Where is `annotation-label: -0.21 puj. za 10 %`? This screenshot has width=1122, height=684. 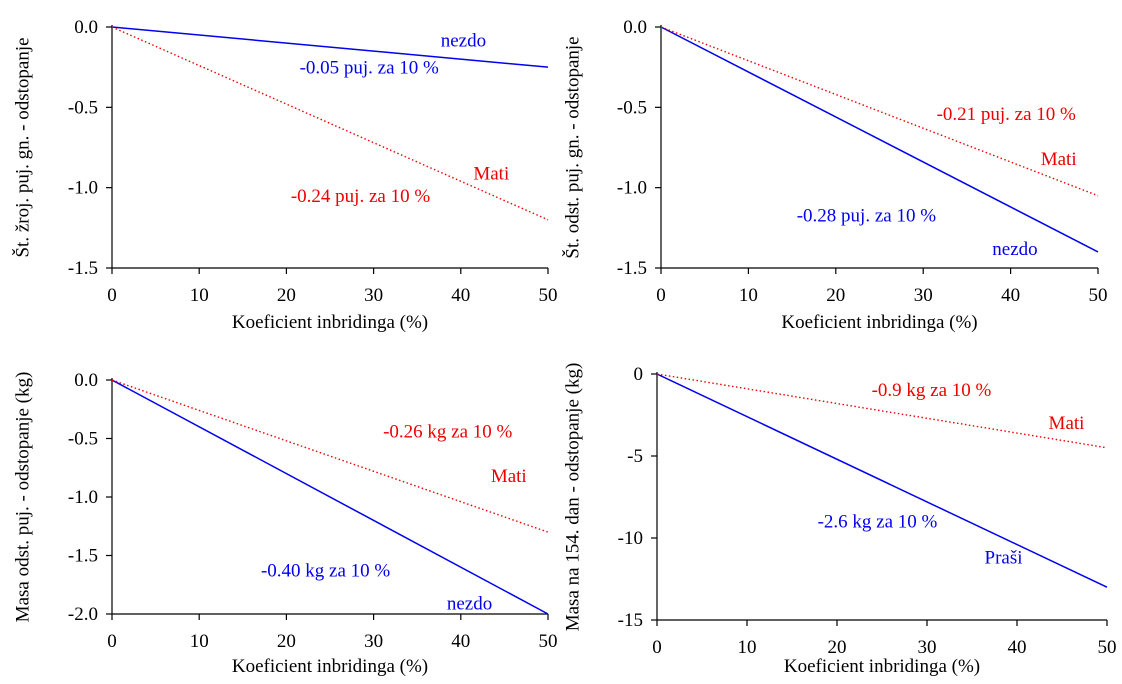 annotation-label: -0.21 puj. za 10 % is located at coordinates (1006, 114).